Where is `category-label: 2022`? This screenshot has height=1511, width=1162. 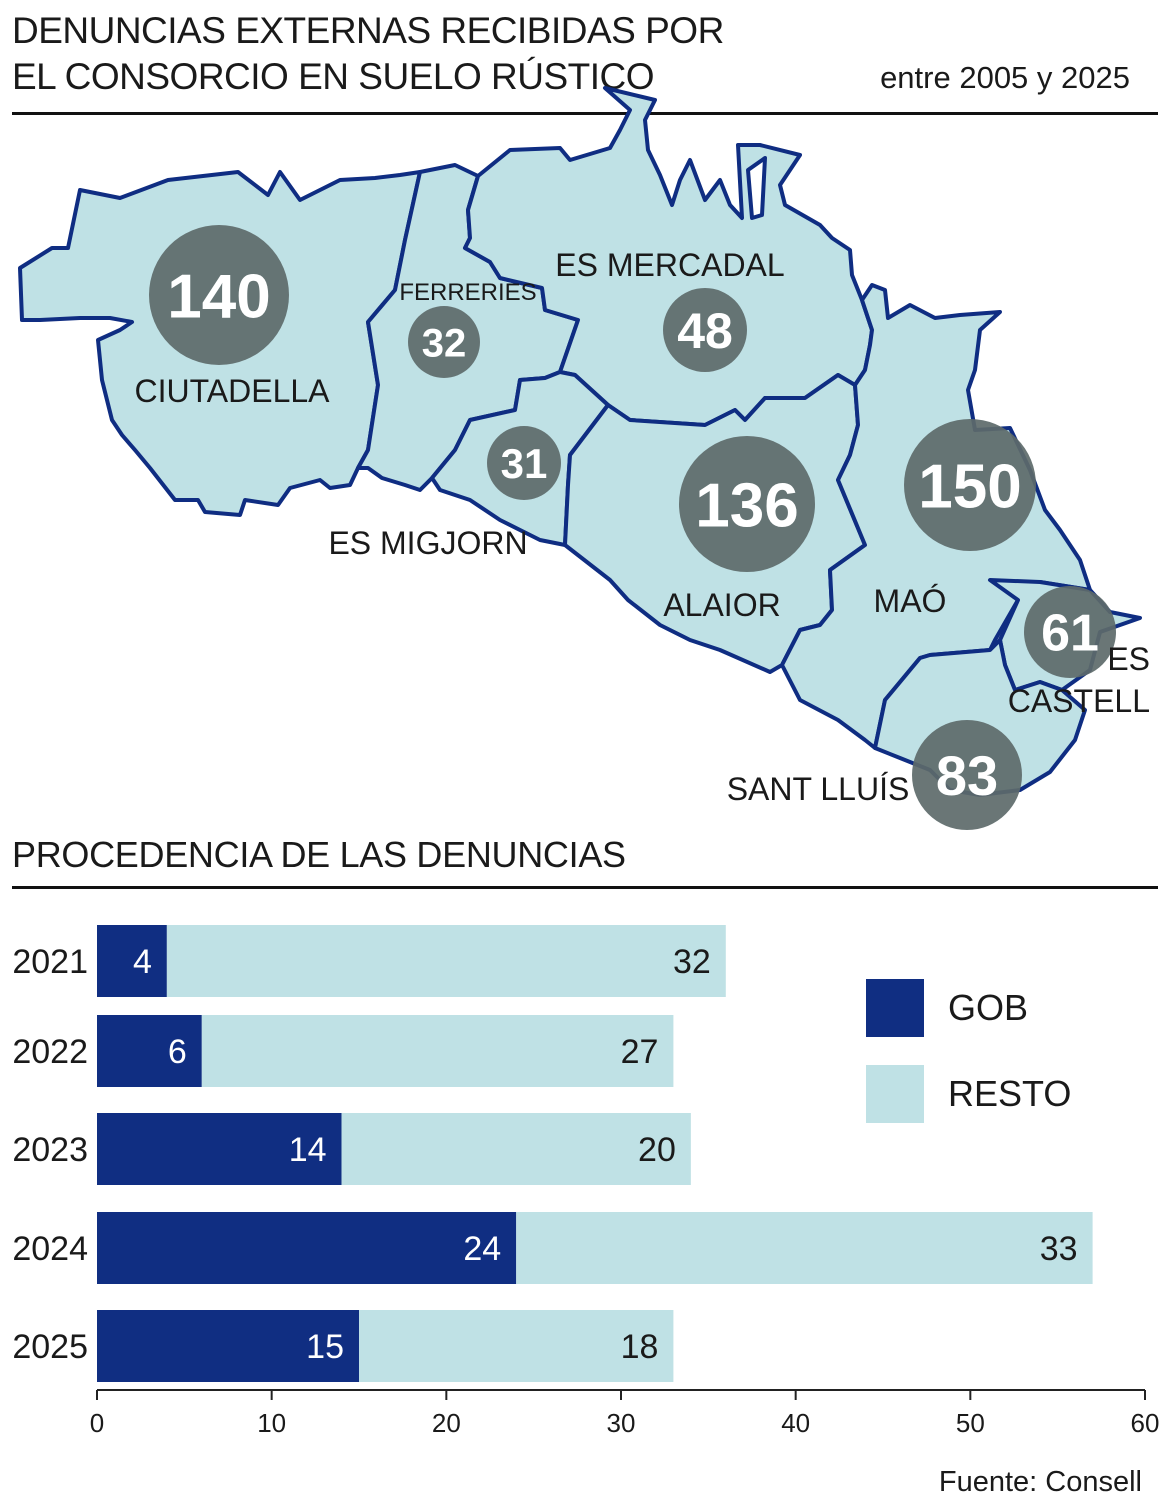
category-label: 2022 is located at coordinates (50, 1052).